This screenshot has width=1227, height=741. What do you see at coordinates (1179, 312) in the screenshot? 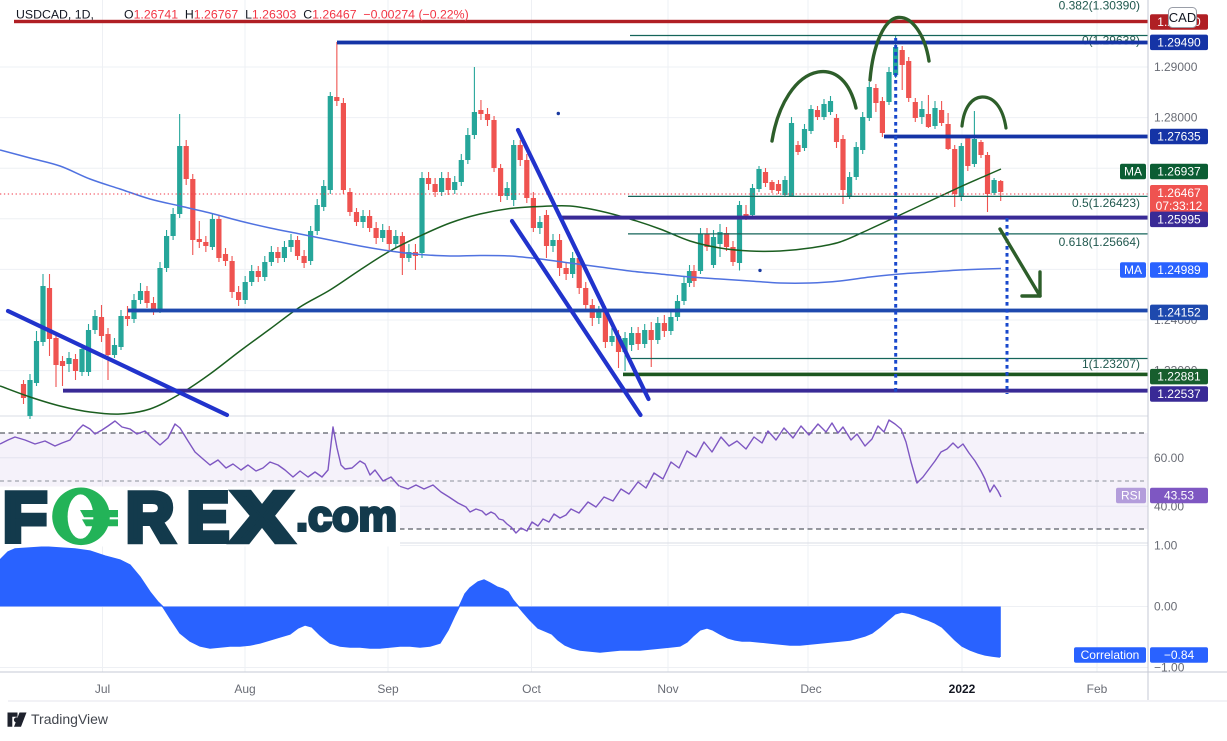
I see `svg-text: 1.24152` at bounding box center [1179, 312].